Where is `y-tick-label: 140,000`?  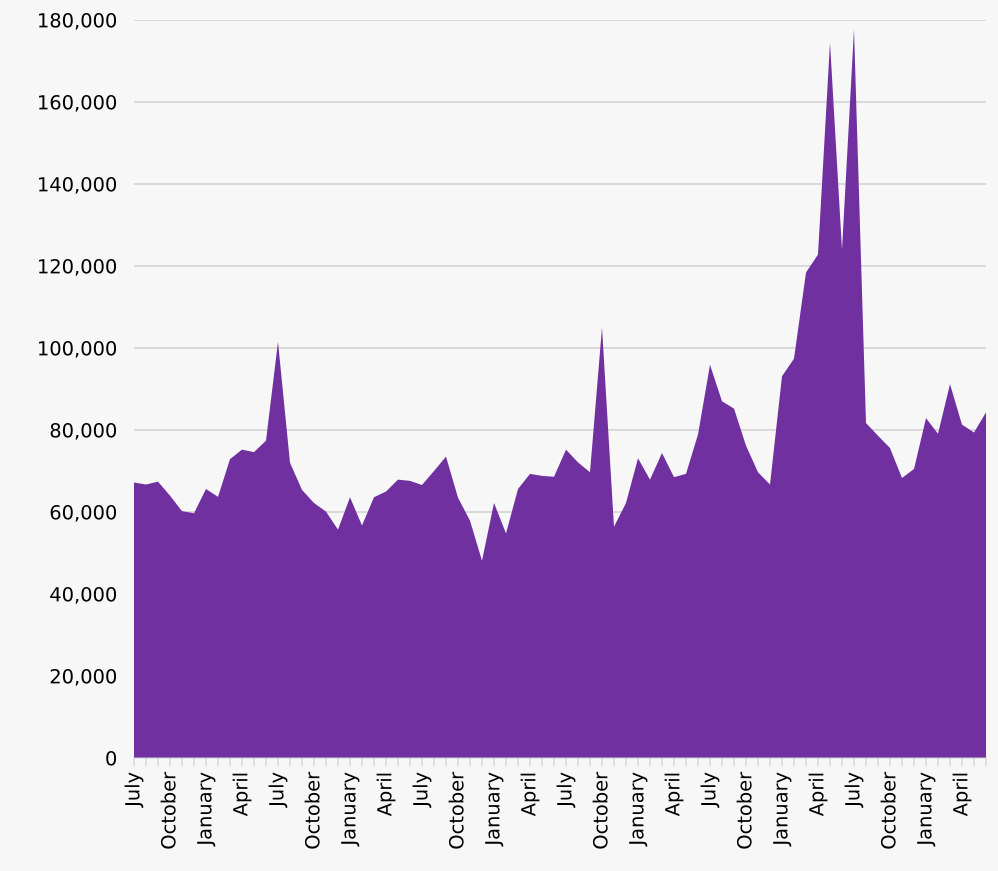 y-tick-label: 140,000 is located at coordinates (77, 185).